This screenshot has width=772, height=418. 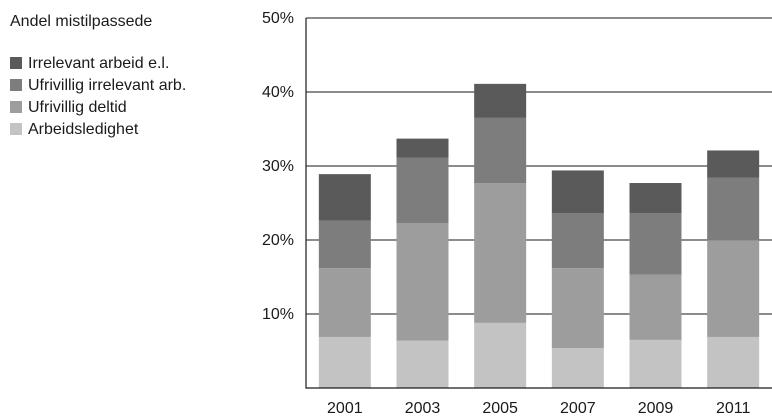 I want to click on y-tick-label: 30%, so click(x=278, y=166).